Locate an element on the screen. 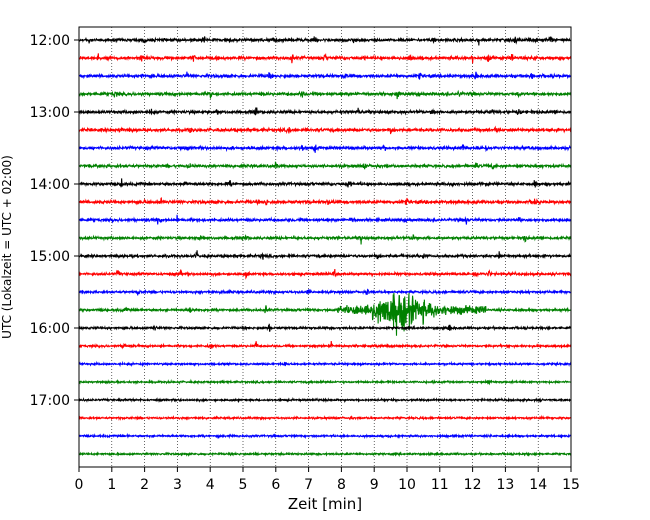  x-tick-label-7: 7 is located at coordinates (308, 485).